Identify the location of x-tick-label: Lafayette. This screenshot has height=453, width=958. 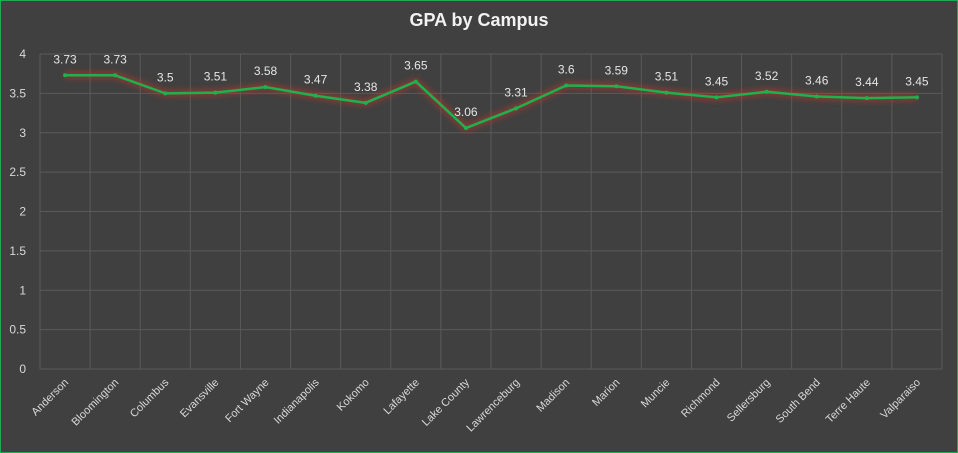
(401, 397).